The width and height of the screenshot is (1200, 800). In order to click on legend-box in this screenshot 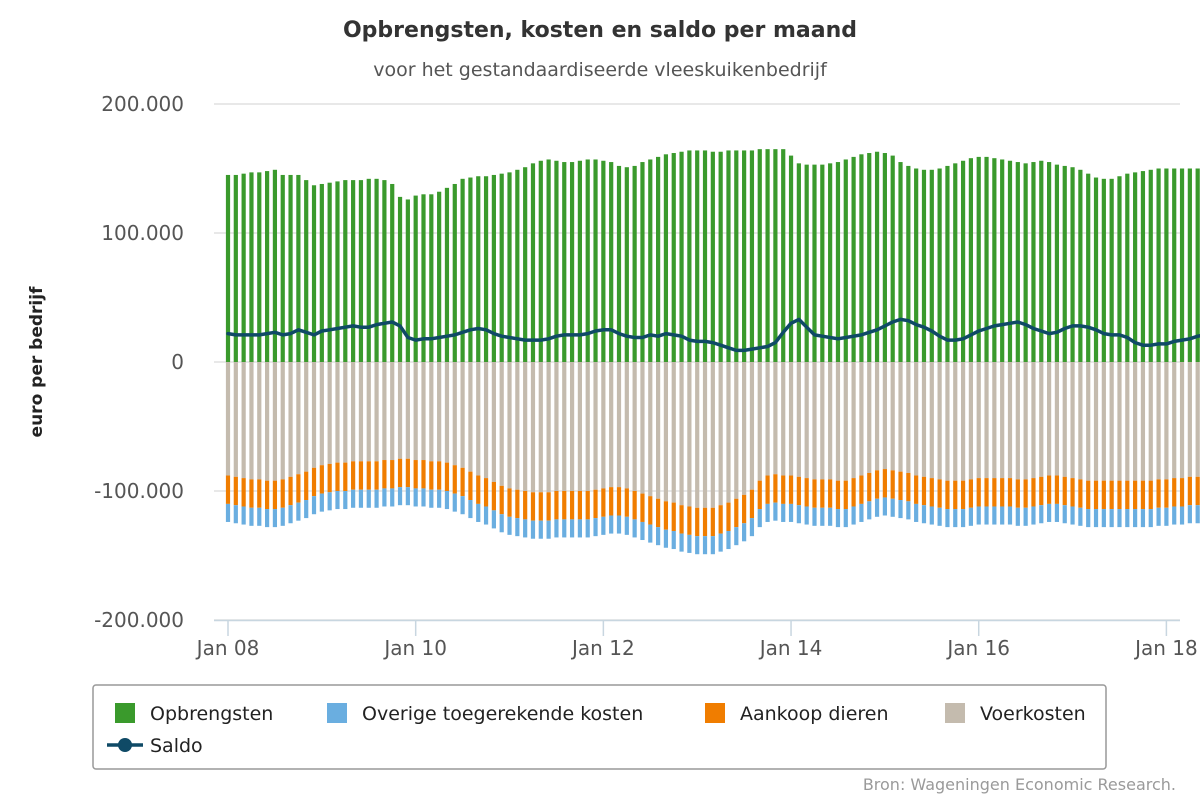, I will do `click(599, 727)`.